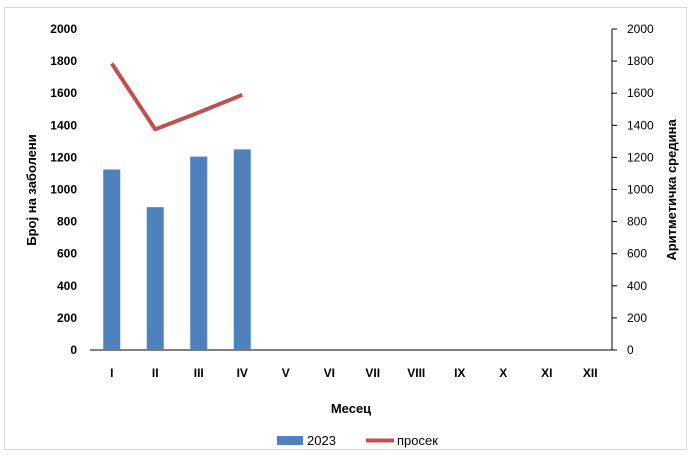 This screenshot has height=455, width=694. I want to click on legend-label-2023: 2023, so click(321, 440).